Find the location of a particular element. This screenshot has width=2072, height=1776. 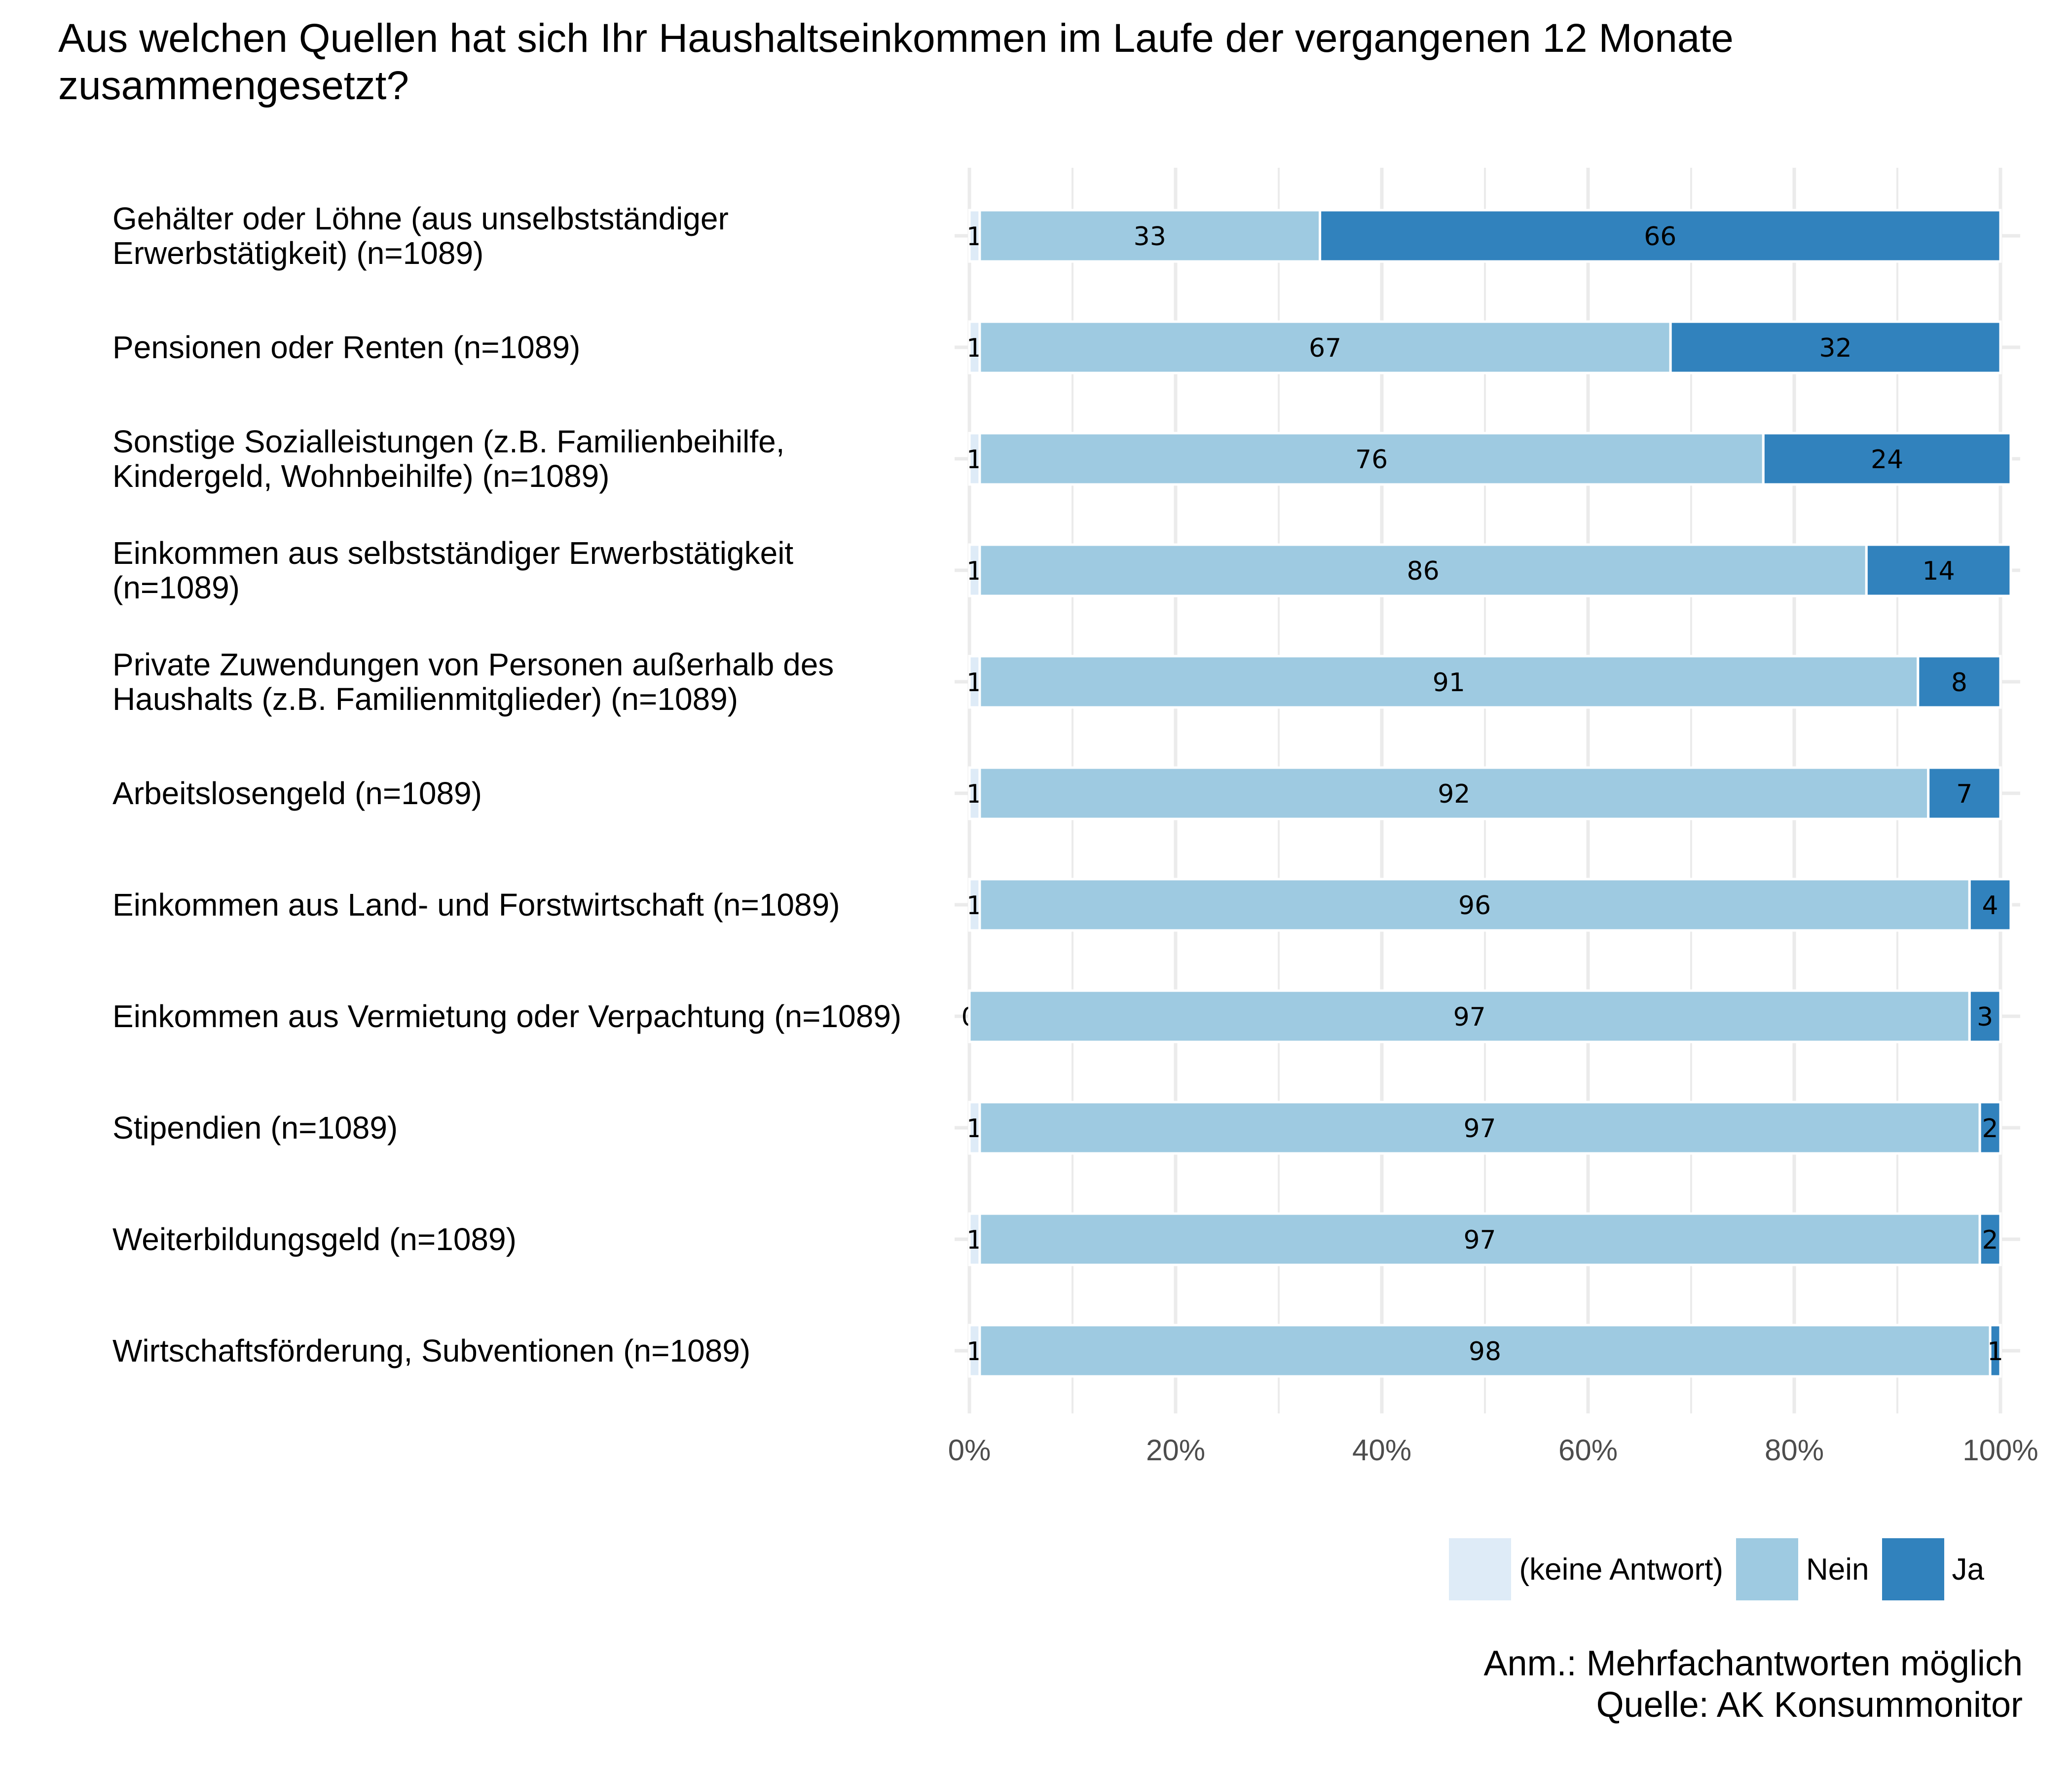

bar-value-label: 92 is located at coordinates (1454, 794).